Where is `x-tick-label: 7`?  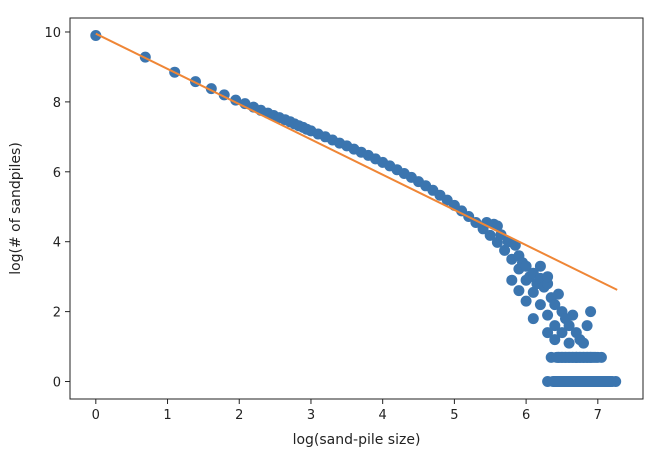
x-tick-label: 7 is located at coordinates (598, 415).